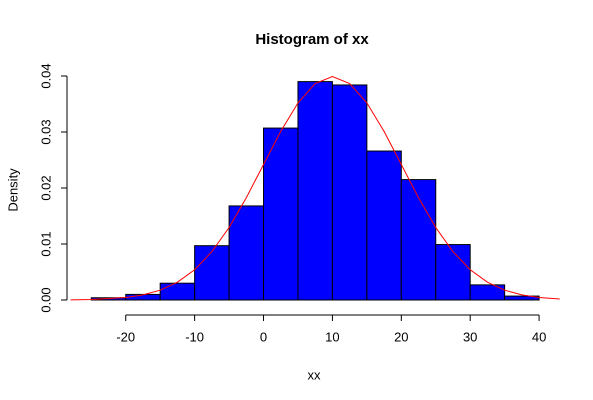 The width and height of the screenshot is (593, 400). What do you see at coordinates (12, 190) in the screenshot?
I see `y-axis-label: Density` at bounding box center [12, 190].